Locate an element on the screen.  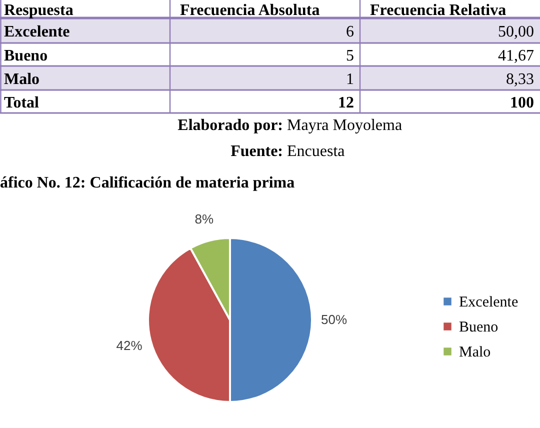
text: 100 is located at coordinates (522, 103).